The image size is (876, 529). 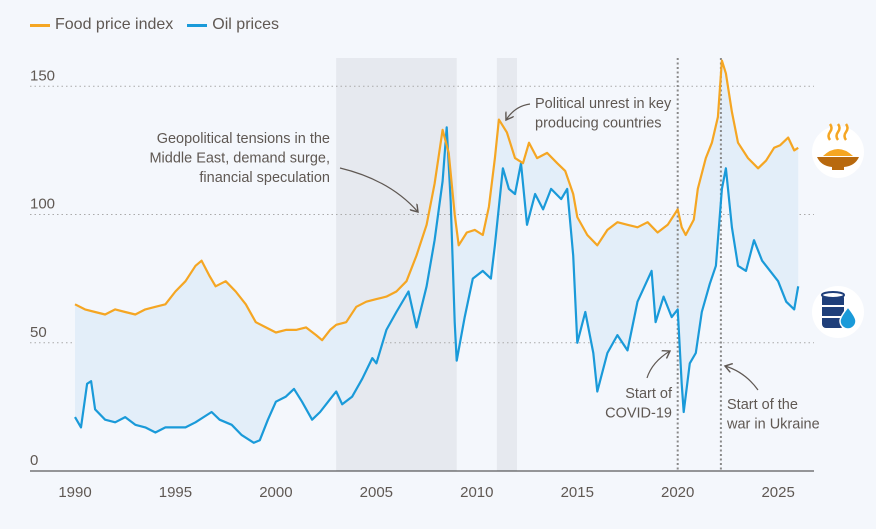 I want to click on annotation-line: Start of the, so click(x=762, y=405).